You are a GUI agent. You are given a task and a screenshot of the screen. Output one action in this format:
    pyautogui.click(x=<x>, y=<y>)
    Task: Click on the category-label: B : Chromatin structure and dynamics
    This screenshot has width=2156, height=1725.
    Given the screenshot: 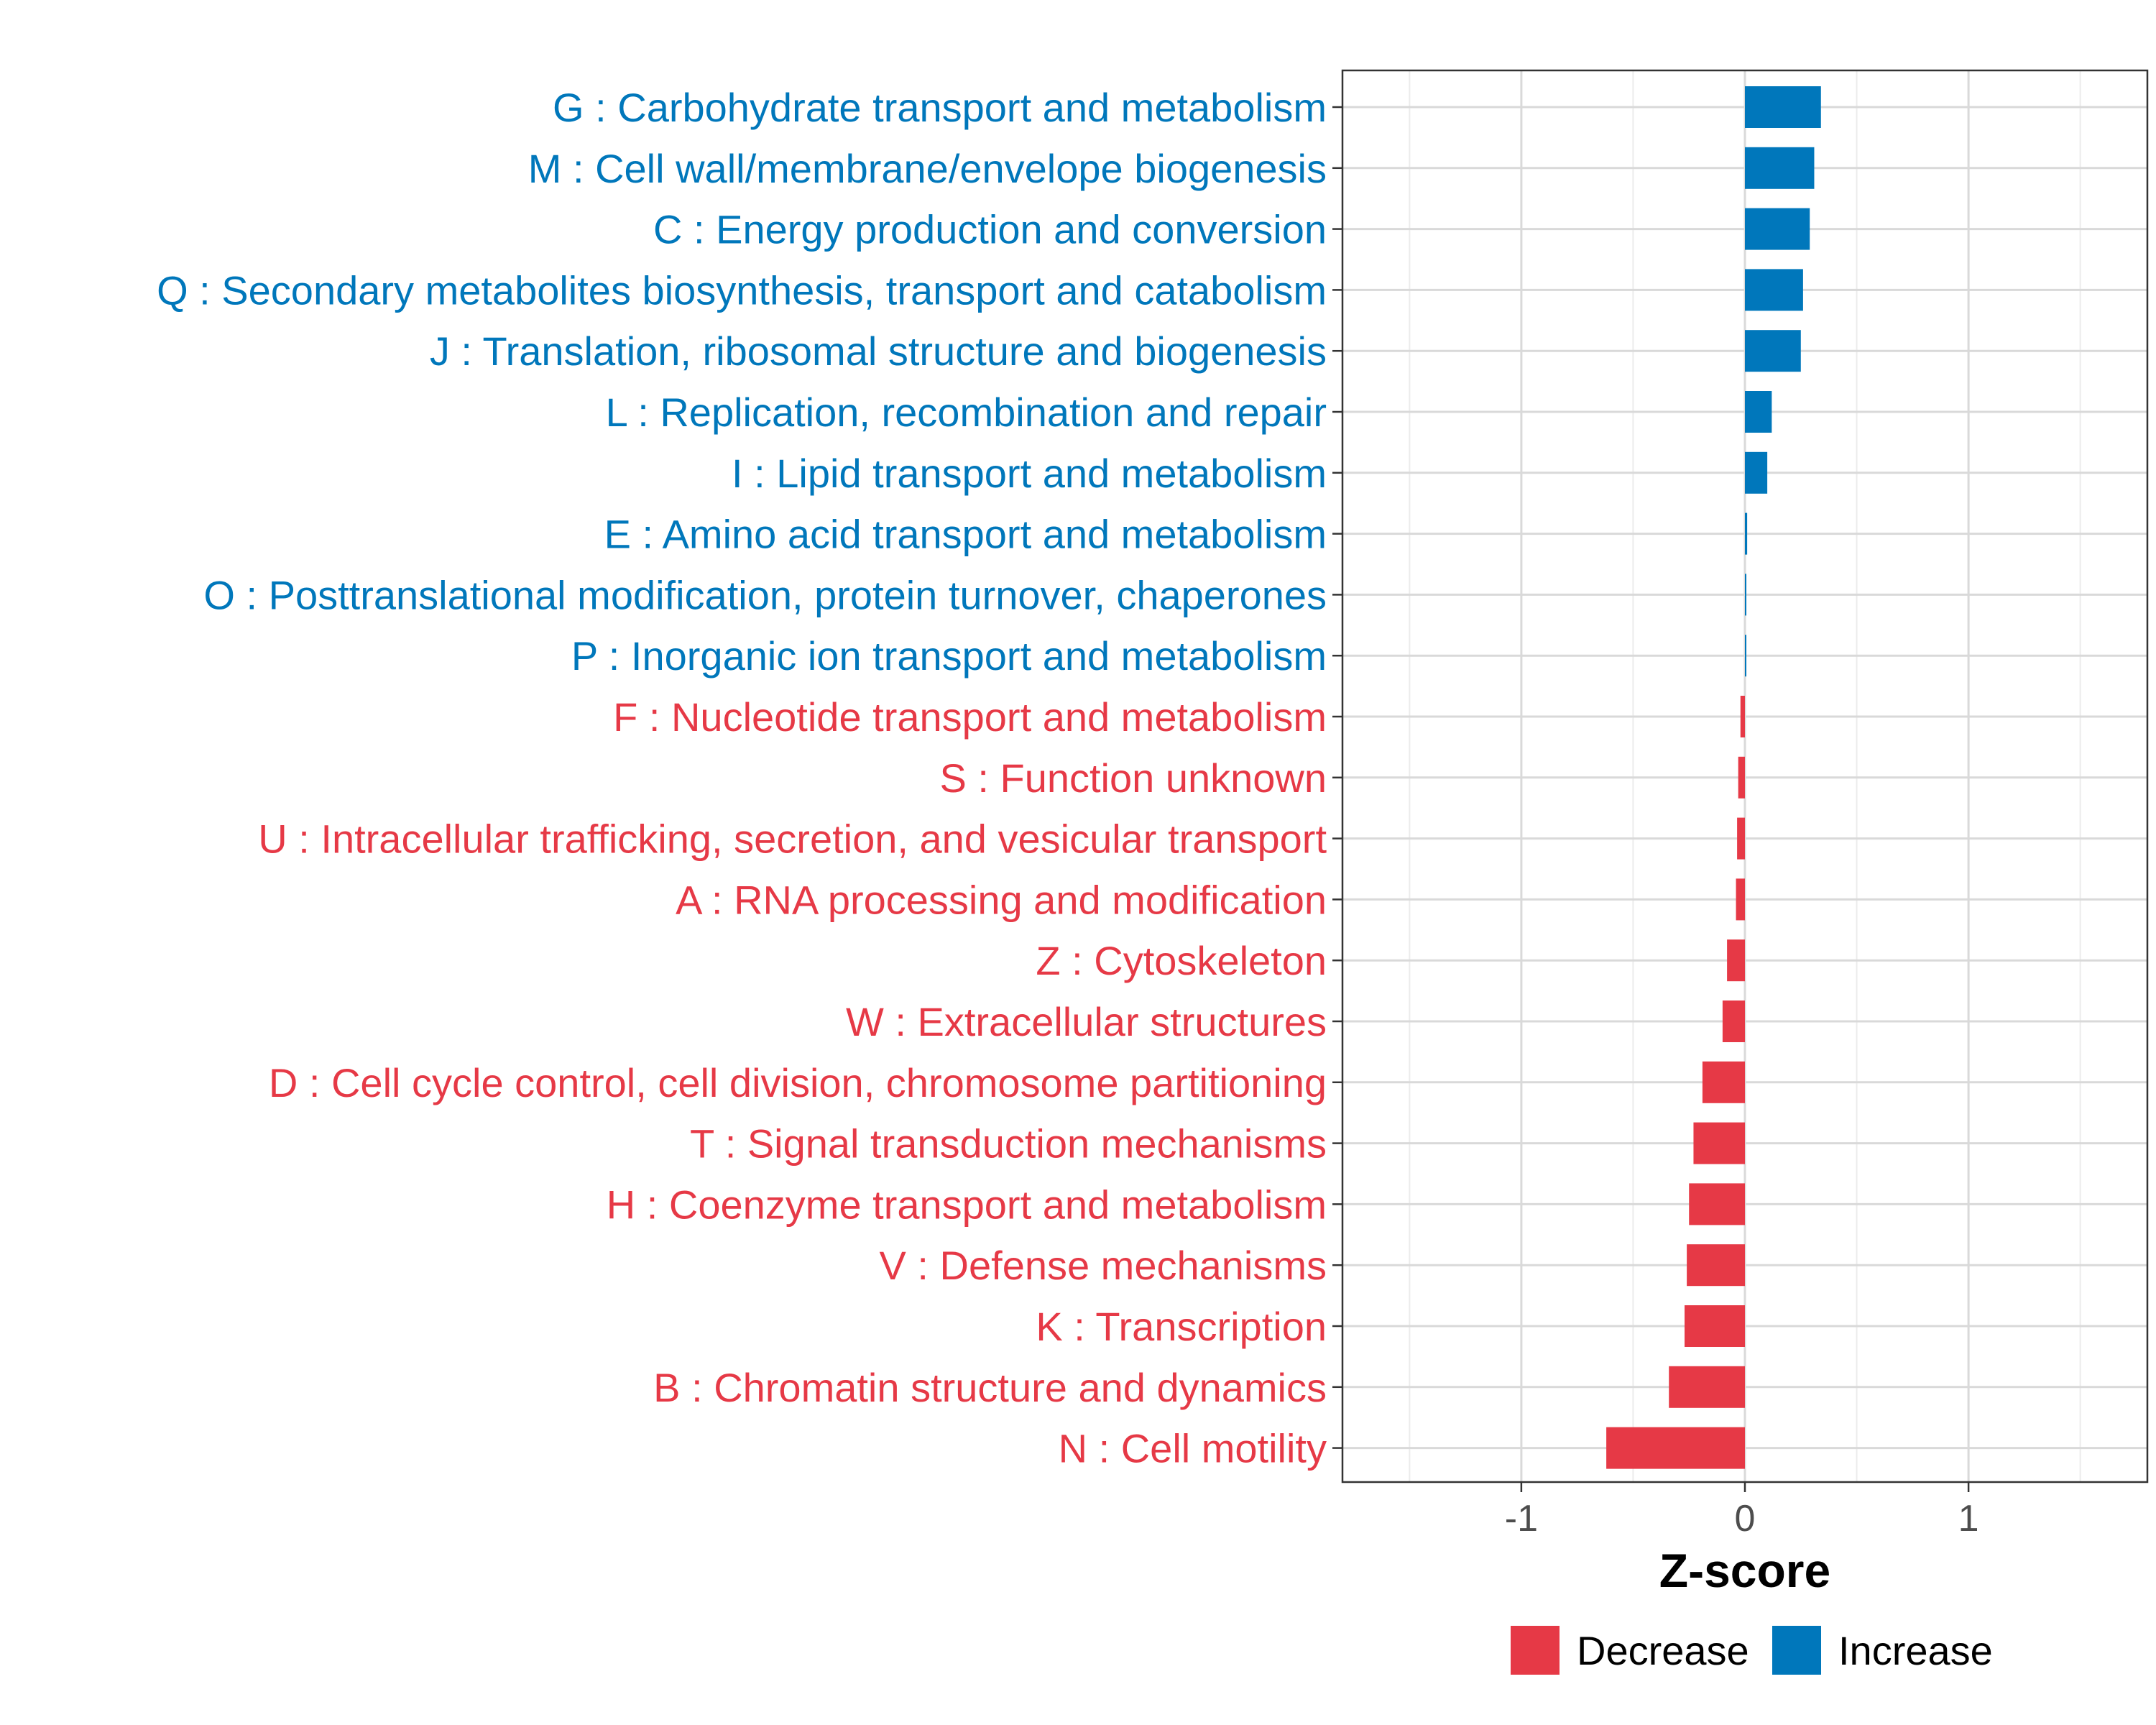 What is the action you would take?
    pyautogui.click(x=990, y=1387)
    